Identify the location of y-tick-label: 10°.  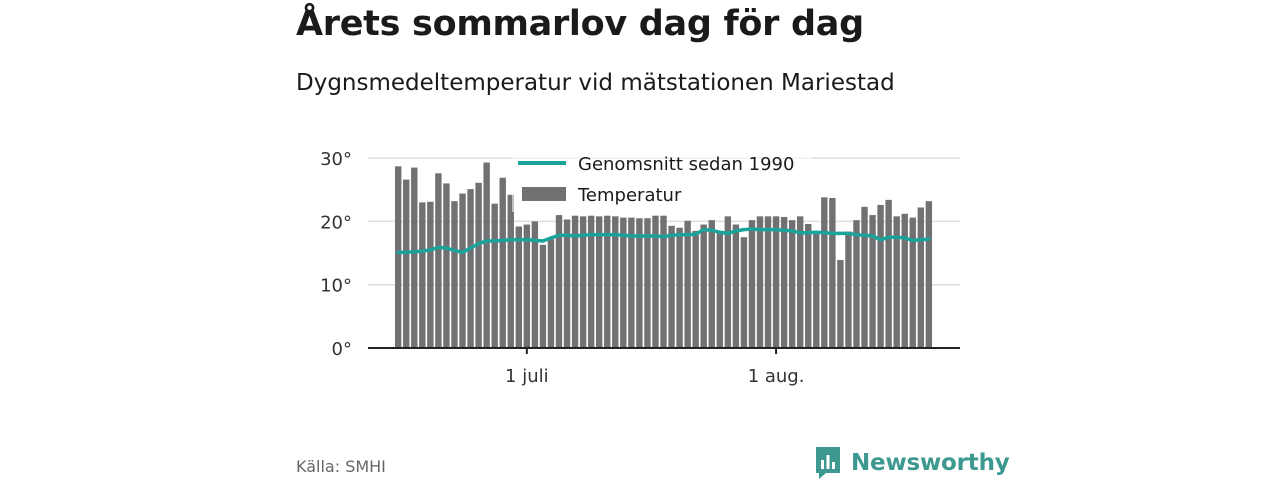
(336, 286).